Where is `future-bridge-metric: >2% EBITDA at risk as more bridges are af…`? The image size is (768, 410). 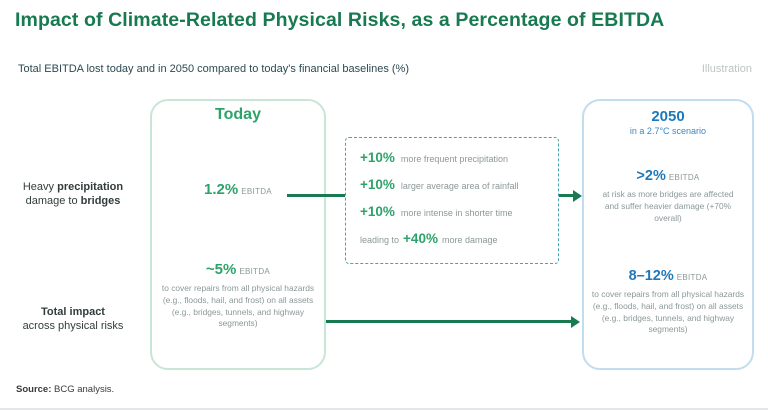 future-bridge-metric: >2% EBITDA at risk as more bridges are af… is located at coordinates (668, 195).